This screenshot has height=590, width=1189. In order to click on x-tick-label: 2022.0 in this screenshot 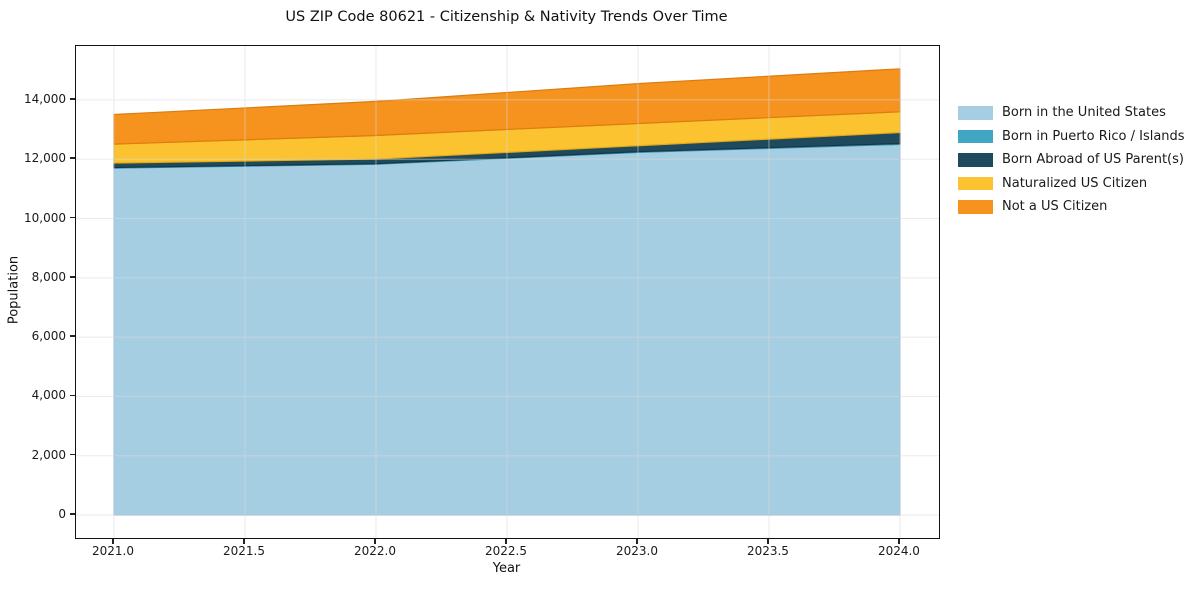, I will do `click(374, 551)`.